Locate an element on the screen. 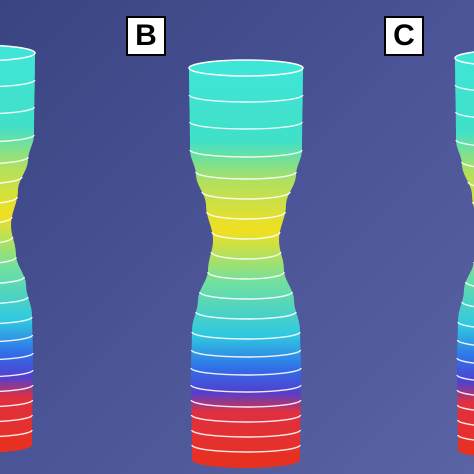 This screenshot has height=474, width=474. panel-label: B is located at coordinates (146, 35).